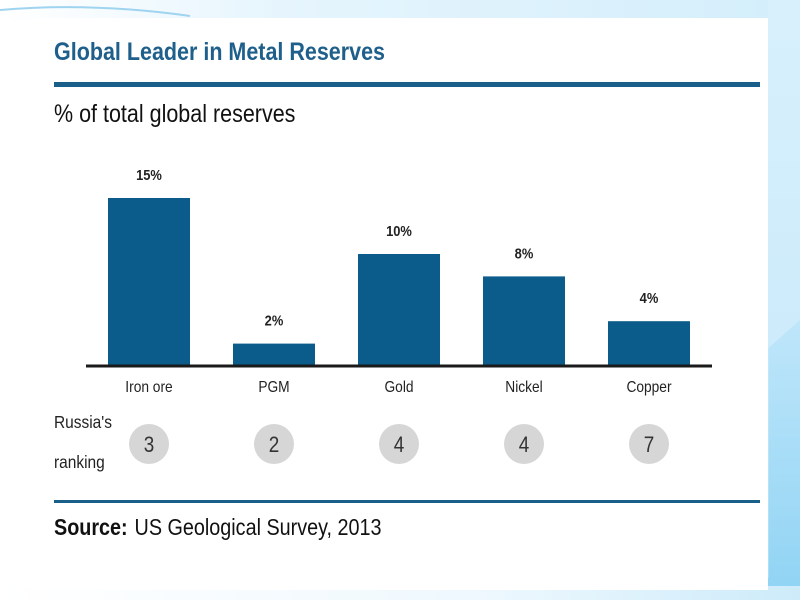  I want to click on ranking-label-line-2: ranking, so click(79, 462).